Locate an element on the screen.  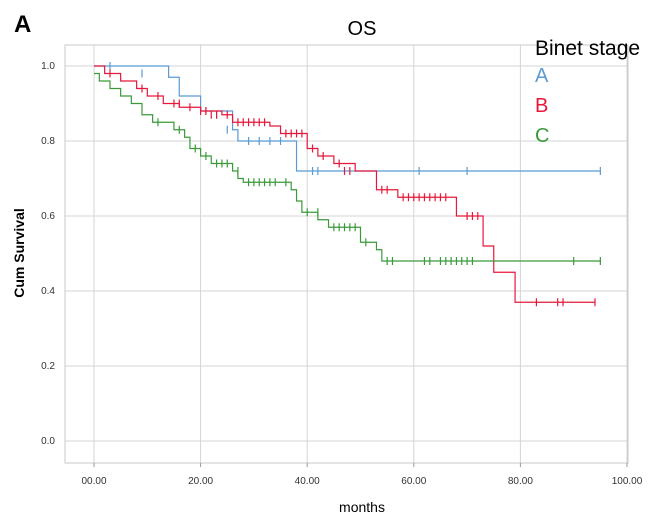
legend-title: Binet stage is located at coordinates (587, 48).